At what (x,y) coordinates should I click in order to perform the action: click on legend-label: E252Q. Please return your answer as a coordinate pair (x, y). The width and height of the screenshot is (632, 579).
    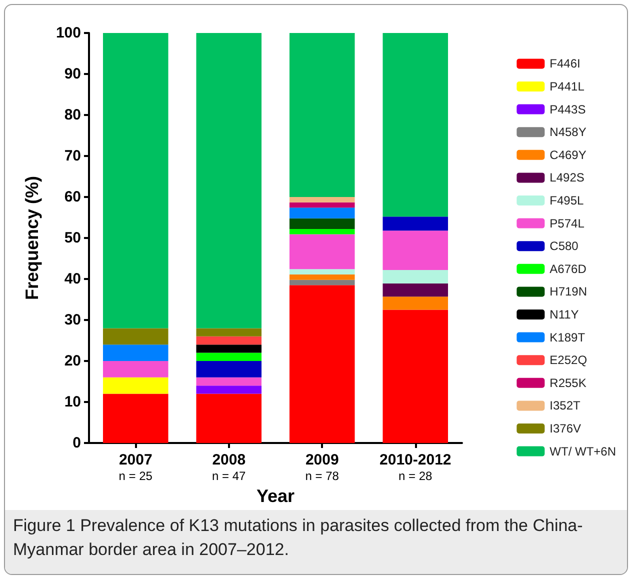
    Looking at the image, I should click on (569, 360).